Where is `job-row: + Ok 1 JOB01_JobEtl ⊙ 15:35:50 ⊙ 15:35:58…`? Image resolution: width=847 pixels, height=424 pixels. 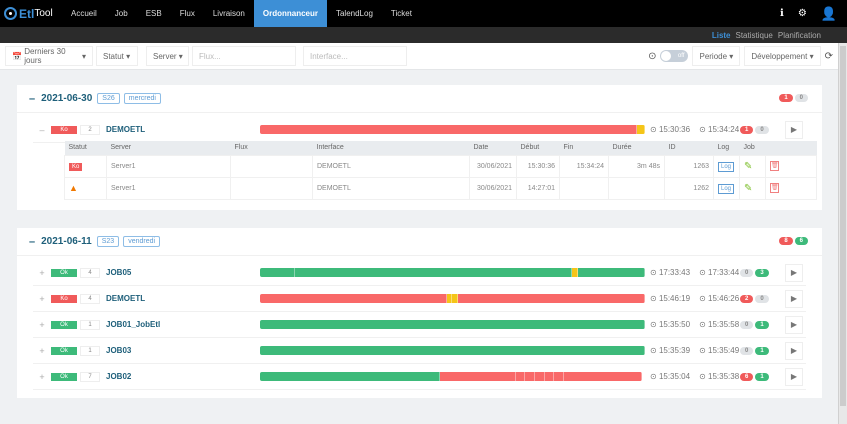 job-row: + Ok 1 JOB01_JobEtl ⊙ 15:35:50 ⊙ 15:35:58… is located at coordinates (419, 325).